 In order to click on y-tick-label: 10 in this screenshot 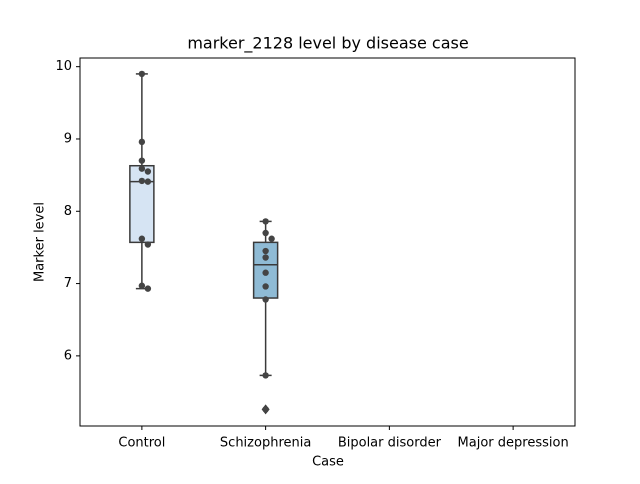, I will do `click(63, 66)`.